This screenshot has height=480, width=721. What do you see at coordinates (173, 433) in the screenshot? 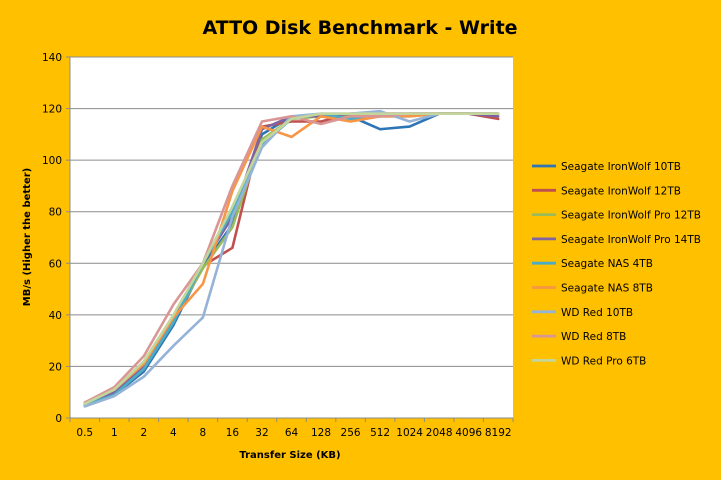
I see `x-tick-label: 4` at bounding box center [173, 433].